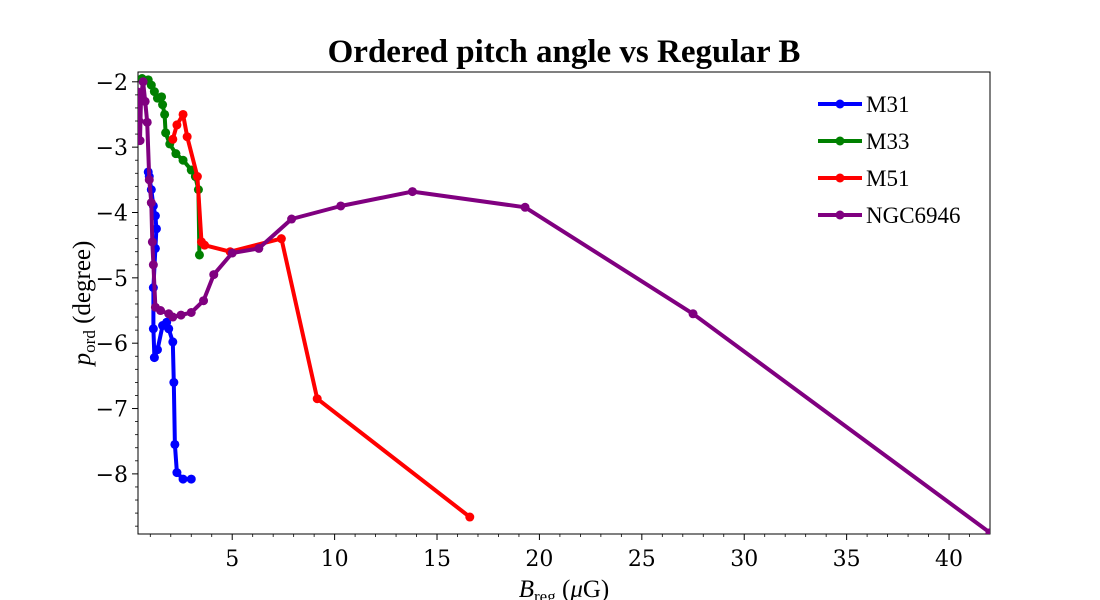  Describe the element at coordinates (82, 286) in the screenshot. I see `y-axis-label-rest: (degree)` at that location.